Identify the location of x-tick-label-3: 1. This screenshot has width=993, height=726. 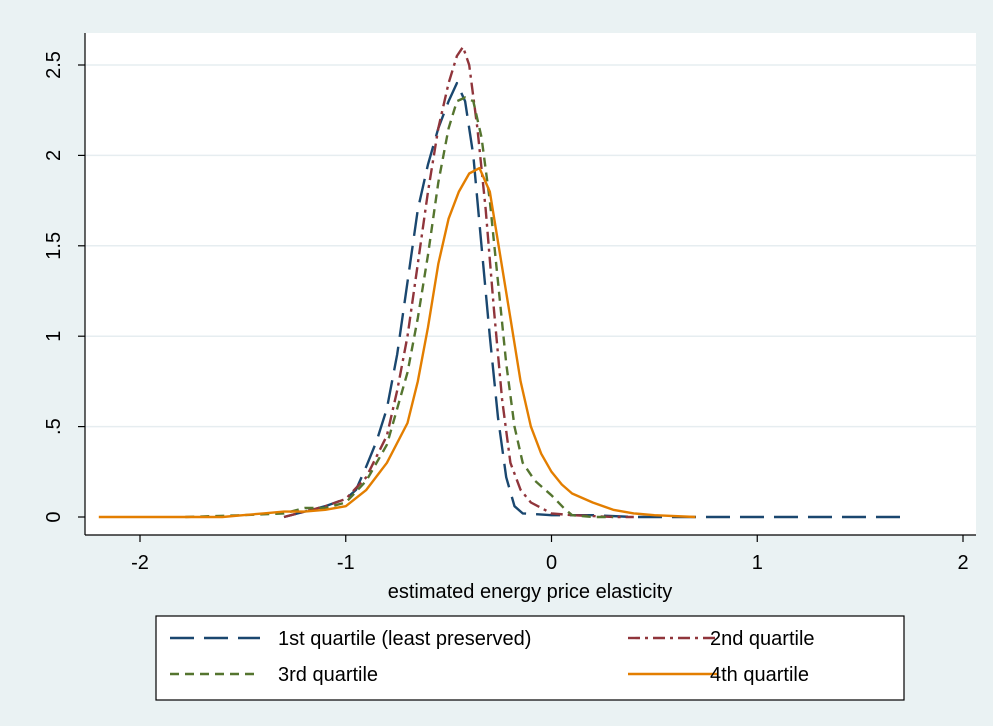
(757, 563).